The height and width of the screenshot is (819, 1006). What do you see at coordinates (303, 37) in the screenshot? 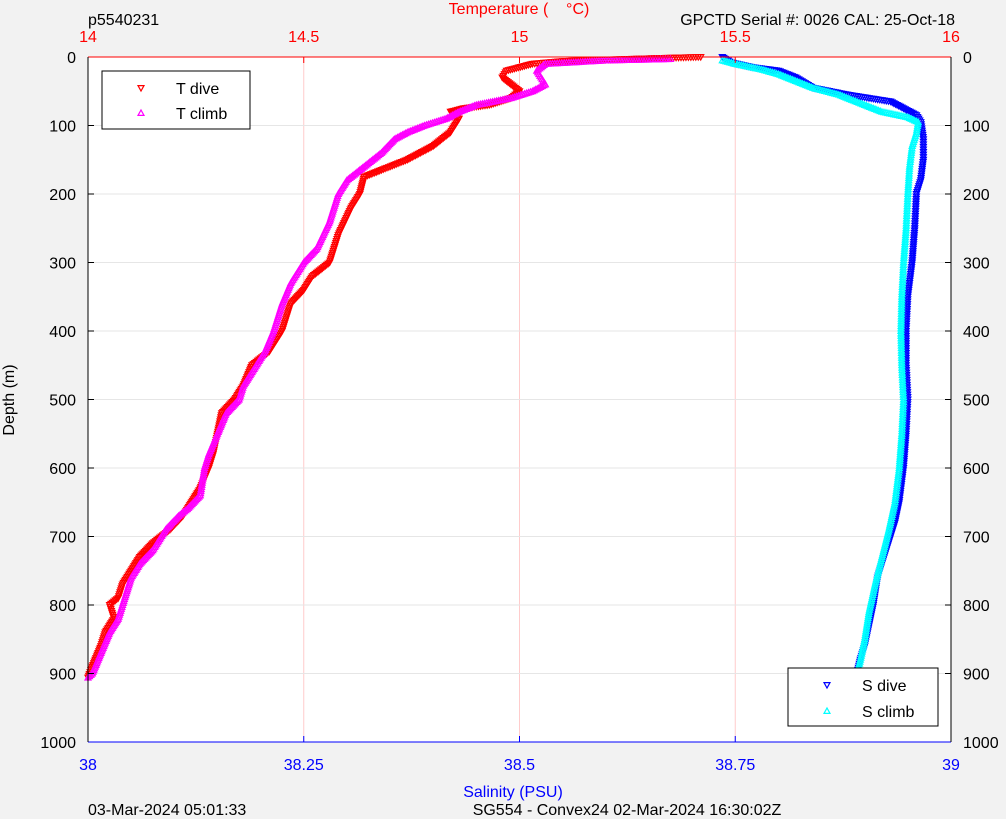
I see `temperature-tick-label: 14.5` at bounding box center [303, 37].